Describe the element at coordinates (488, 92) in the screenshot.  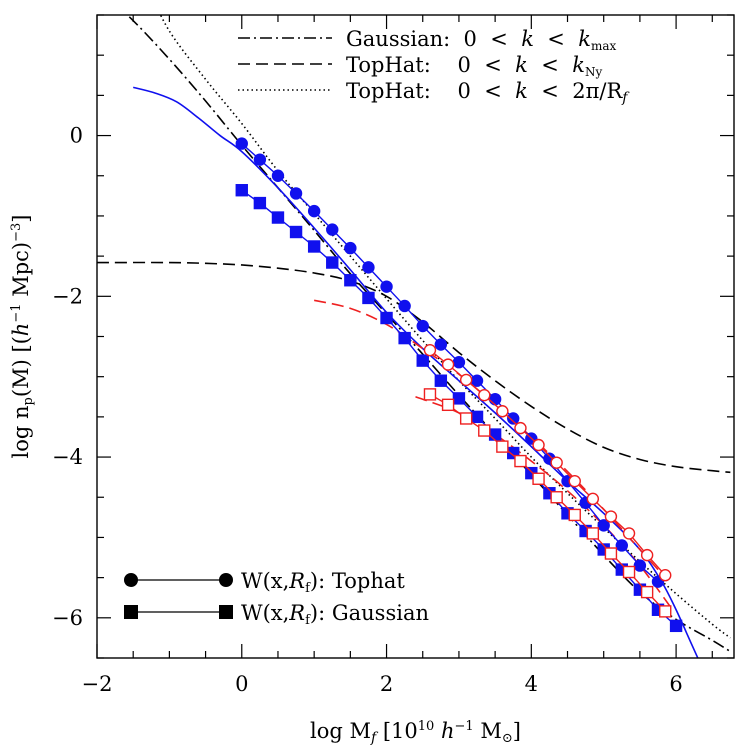
I see `legend-top-label-2: TopHat: 0 < k < 2π/Rf` at that location.